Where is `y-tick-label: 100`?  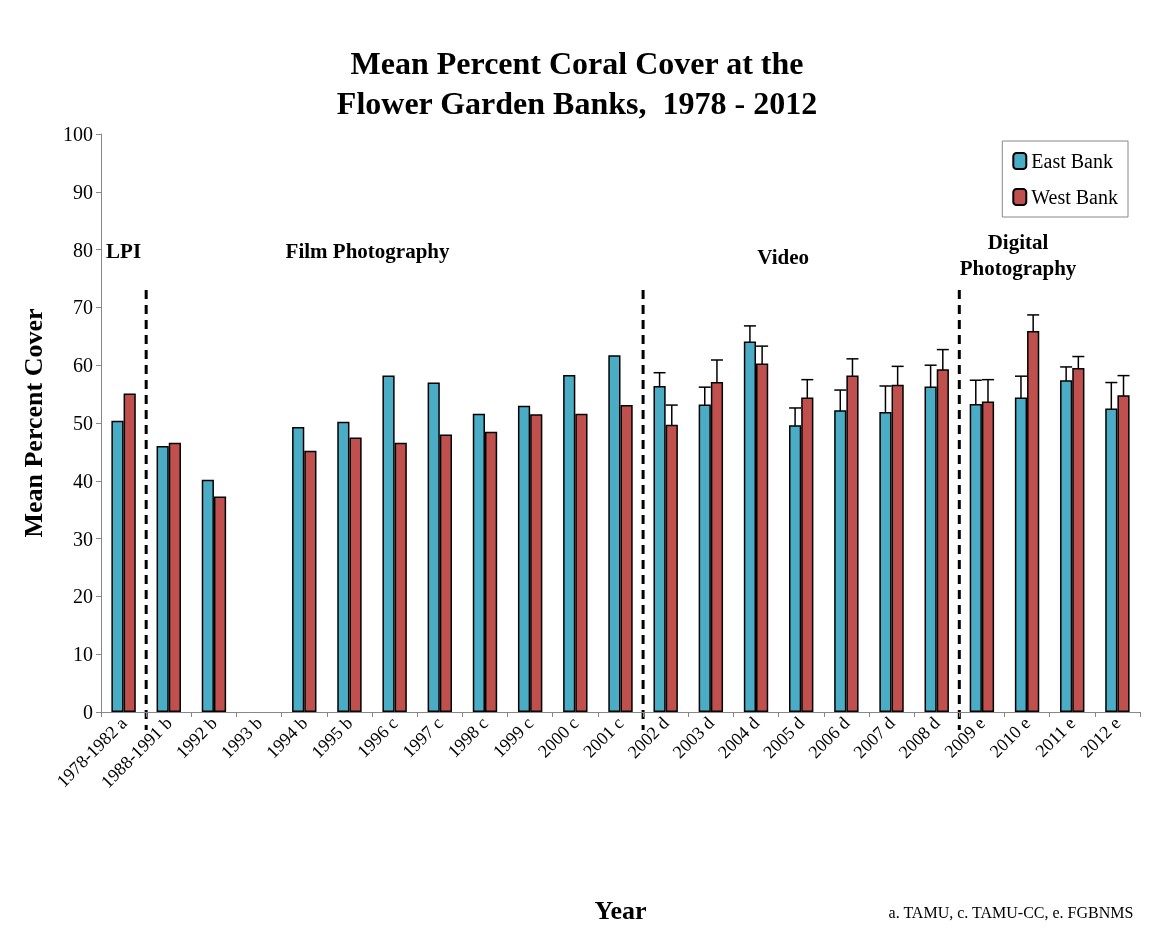
y-tick-label: 100 is located at coordinates (78, 134).